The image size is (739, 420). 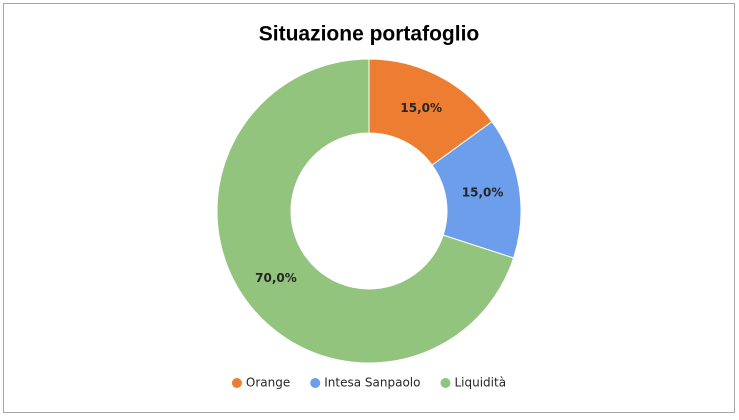 I want to click on legend-label: Orange, so click(x=268, y=383).